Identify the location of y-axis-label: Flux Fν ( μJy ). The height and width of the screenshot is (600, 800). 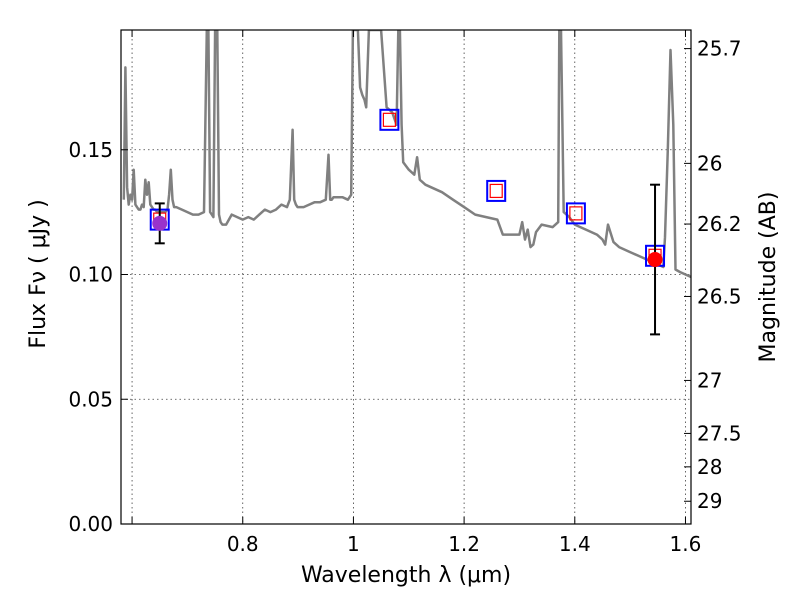
(38, 273).